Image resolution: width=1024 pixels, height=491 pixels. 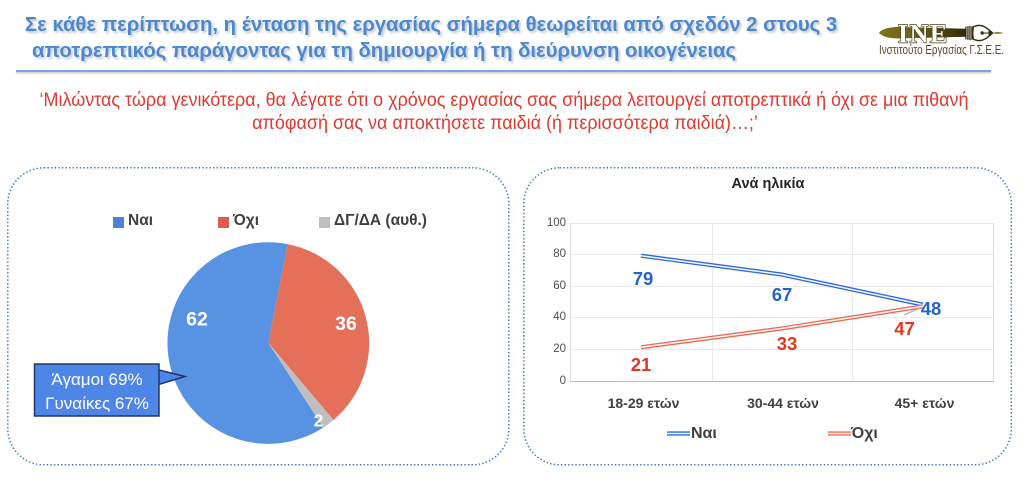 What do you see at coordinates (346, 324) in the screenshot?
I see `svg-text: 36` at bounding box center [346, 324].